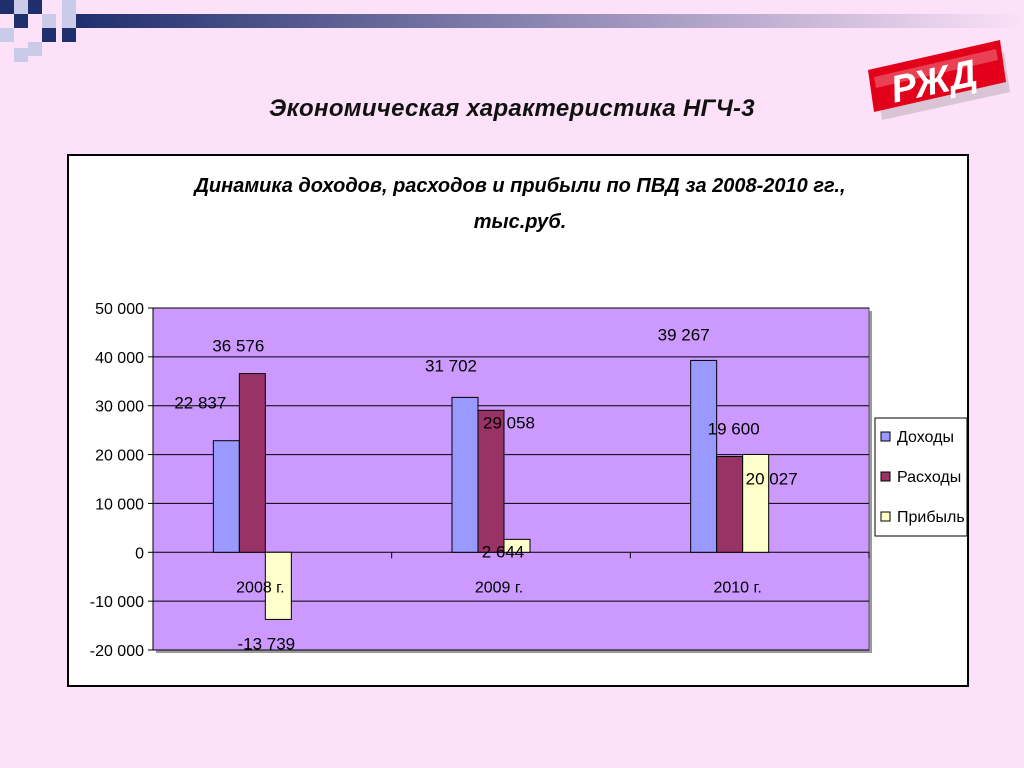  I want to click on x-tick-label: 2010 г., so click(737, 587).